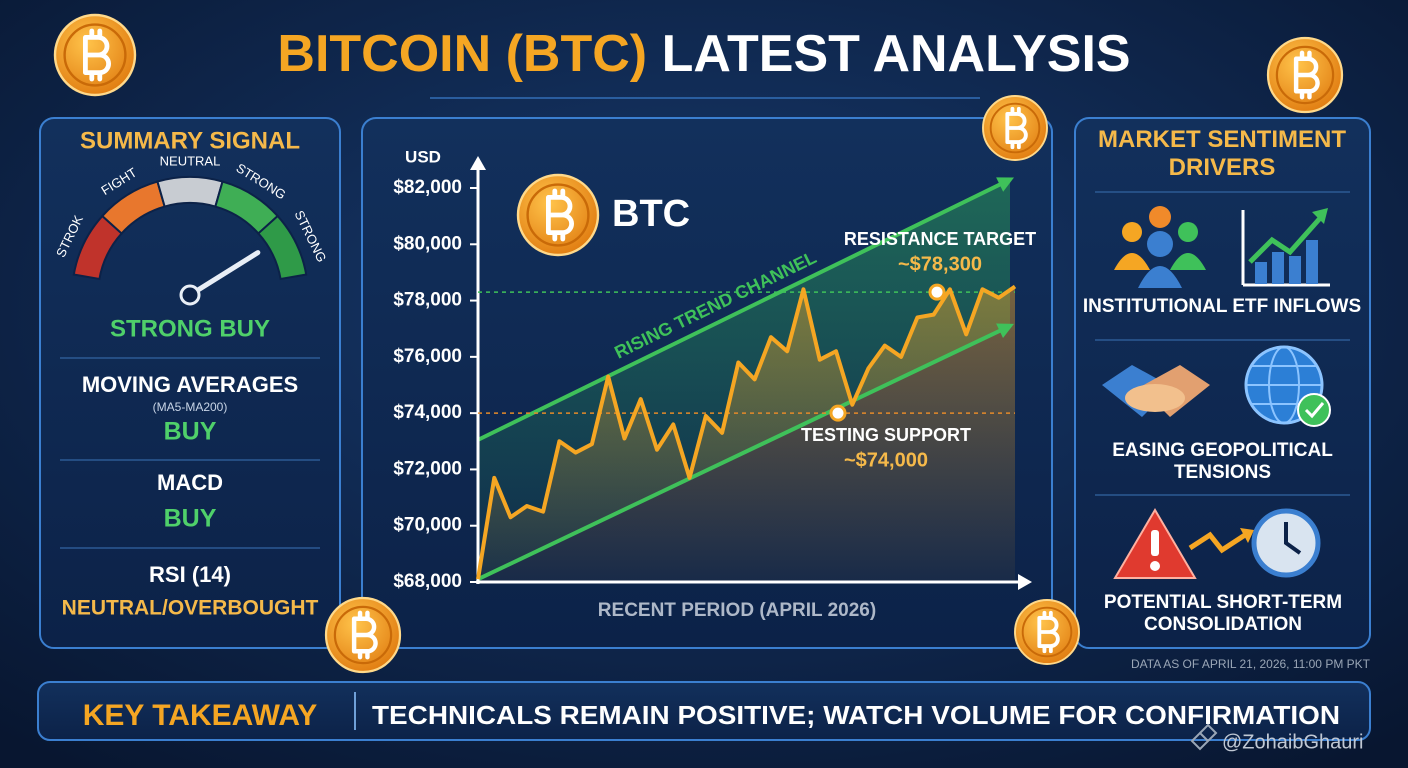 The width and height of the screenshot is (1408, 768). What do you see at coordinates (427, 187) in the screenshot?
I see `y-tick-label: $82,000` at bounding box center [427, 187].